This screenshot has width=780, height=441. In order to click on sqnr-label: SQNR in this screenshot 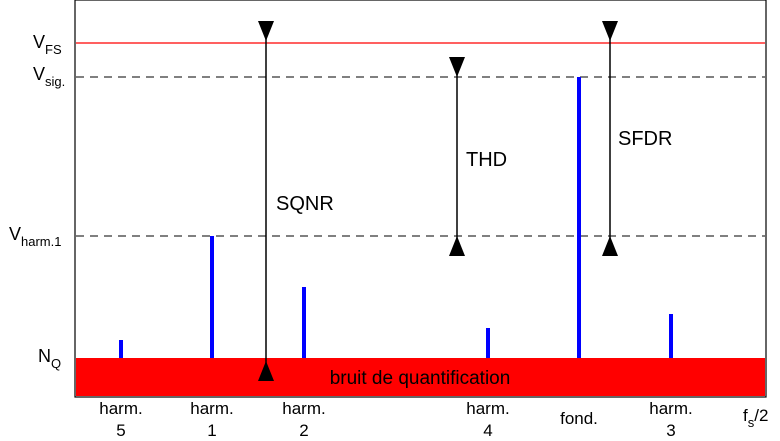, I will do `click(305, 204)`.